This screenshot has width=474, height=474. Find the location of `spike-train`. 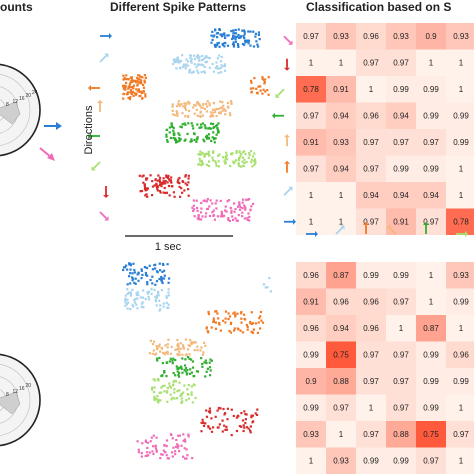

spike-train is located at coordinates (235, 38).